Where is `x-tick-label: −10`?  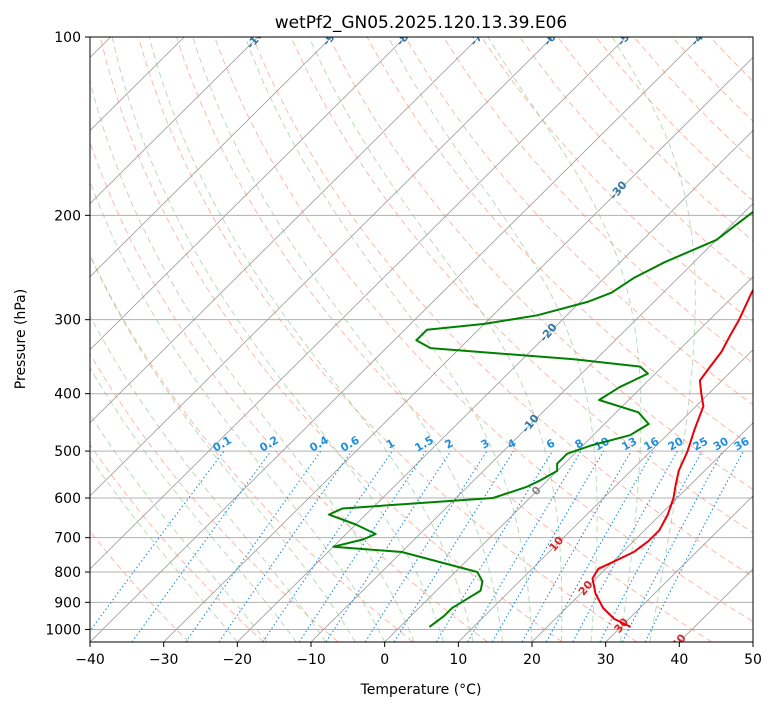 x-tick-label: −10 is located at coordinates (311, 660).